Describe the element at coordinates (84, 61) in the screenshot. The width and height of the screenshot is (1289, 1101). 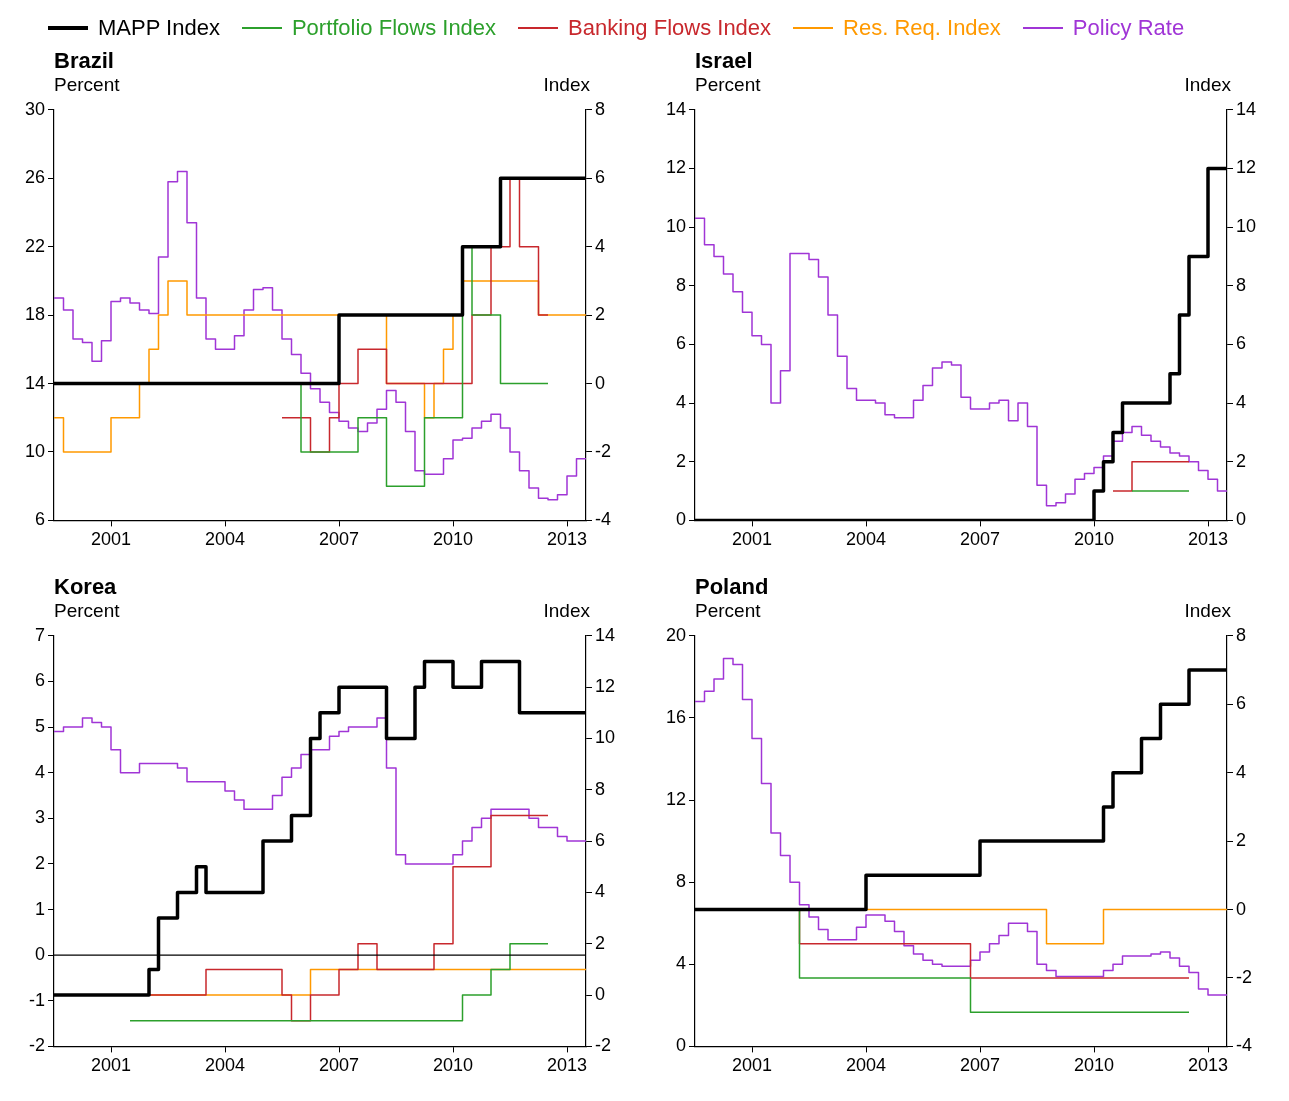
I see `chart-title: Brazil` at that location.